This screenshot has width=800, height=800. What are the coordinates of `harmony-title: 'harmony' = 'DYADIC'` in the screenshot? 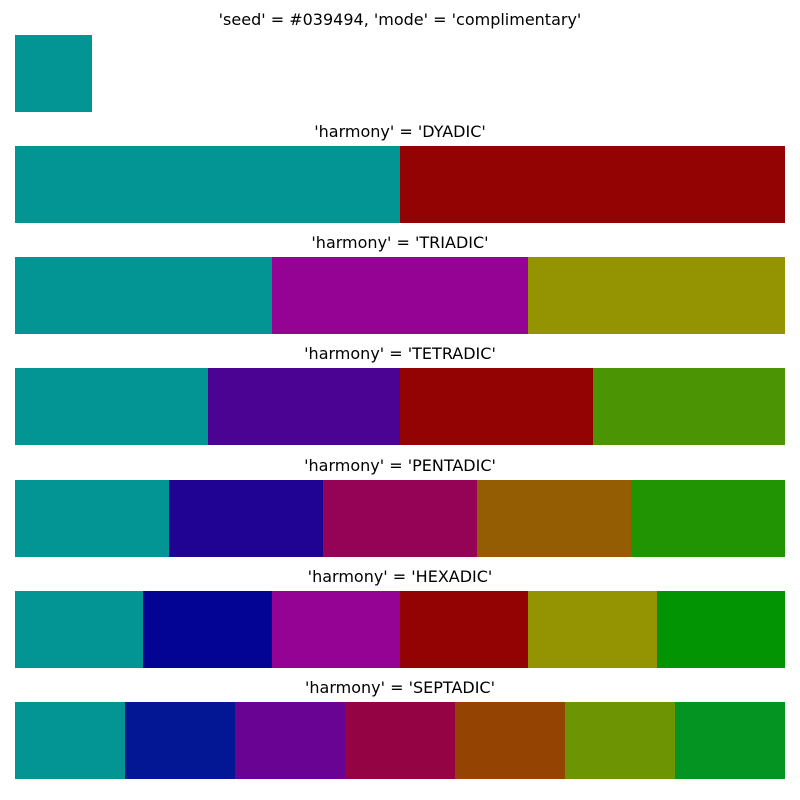 It's located at (400, 131).